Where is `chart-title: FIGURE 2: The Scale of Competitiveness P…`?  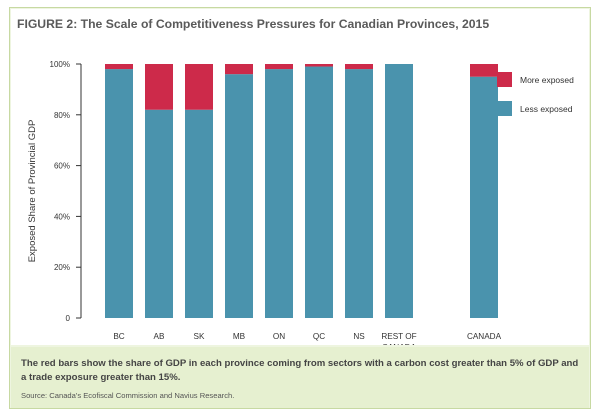 chart-title: FIGURE 2: The Scale of Competitiveness P… is located at coordinates (253, 24).